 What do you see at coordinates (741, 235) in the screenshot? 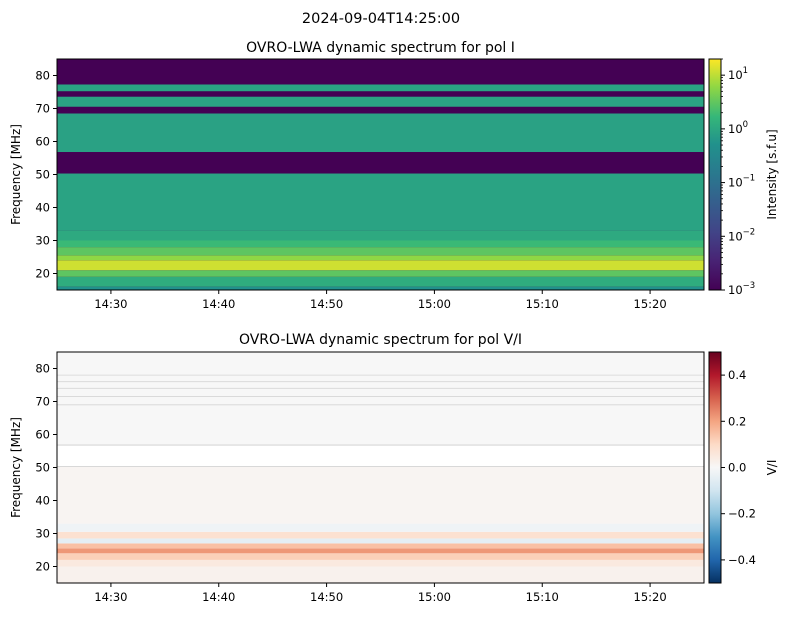
I see `colorbar-tick-label: 10⁻²` at bounding box center [741, 235].